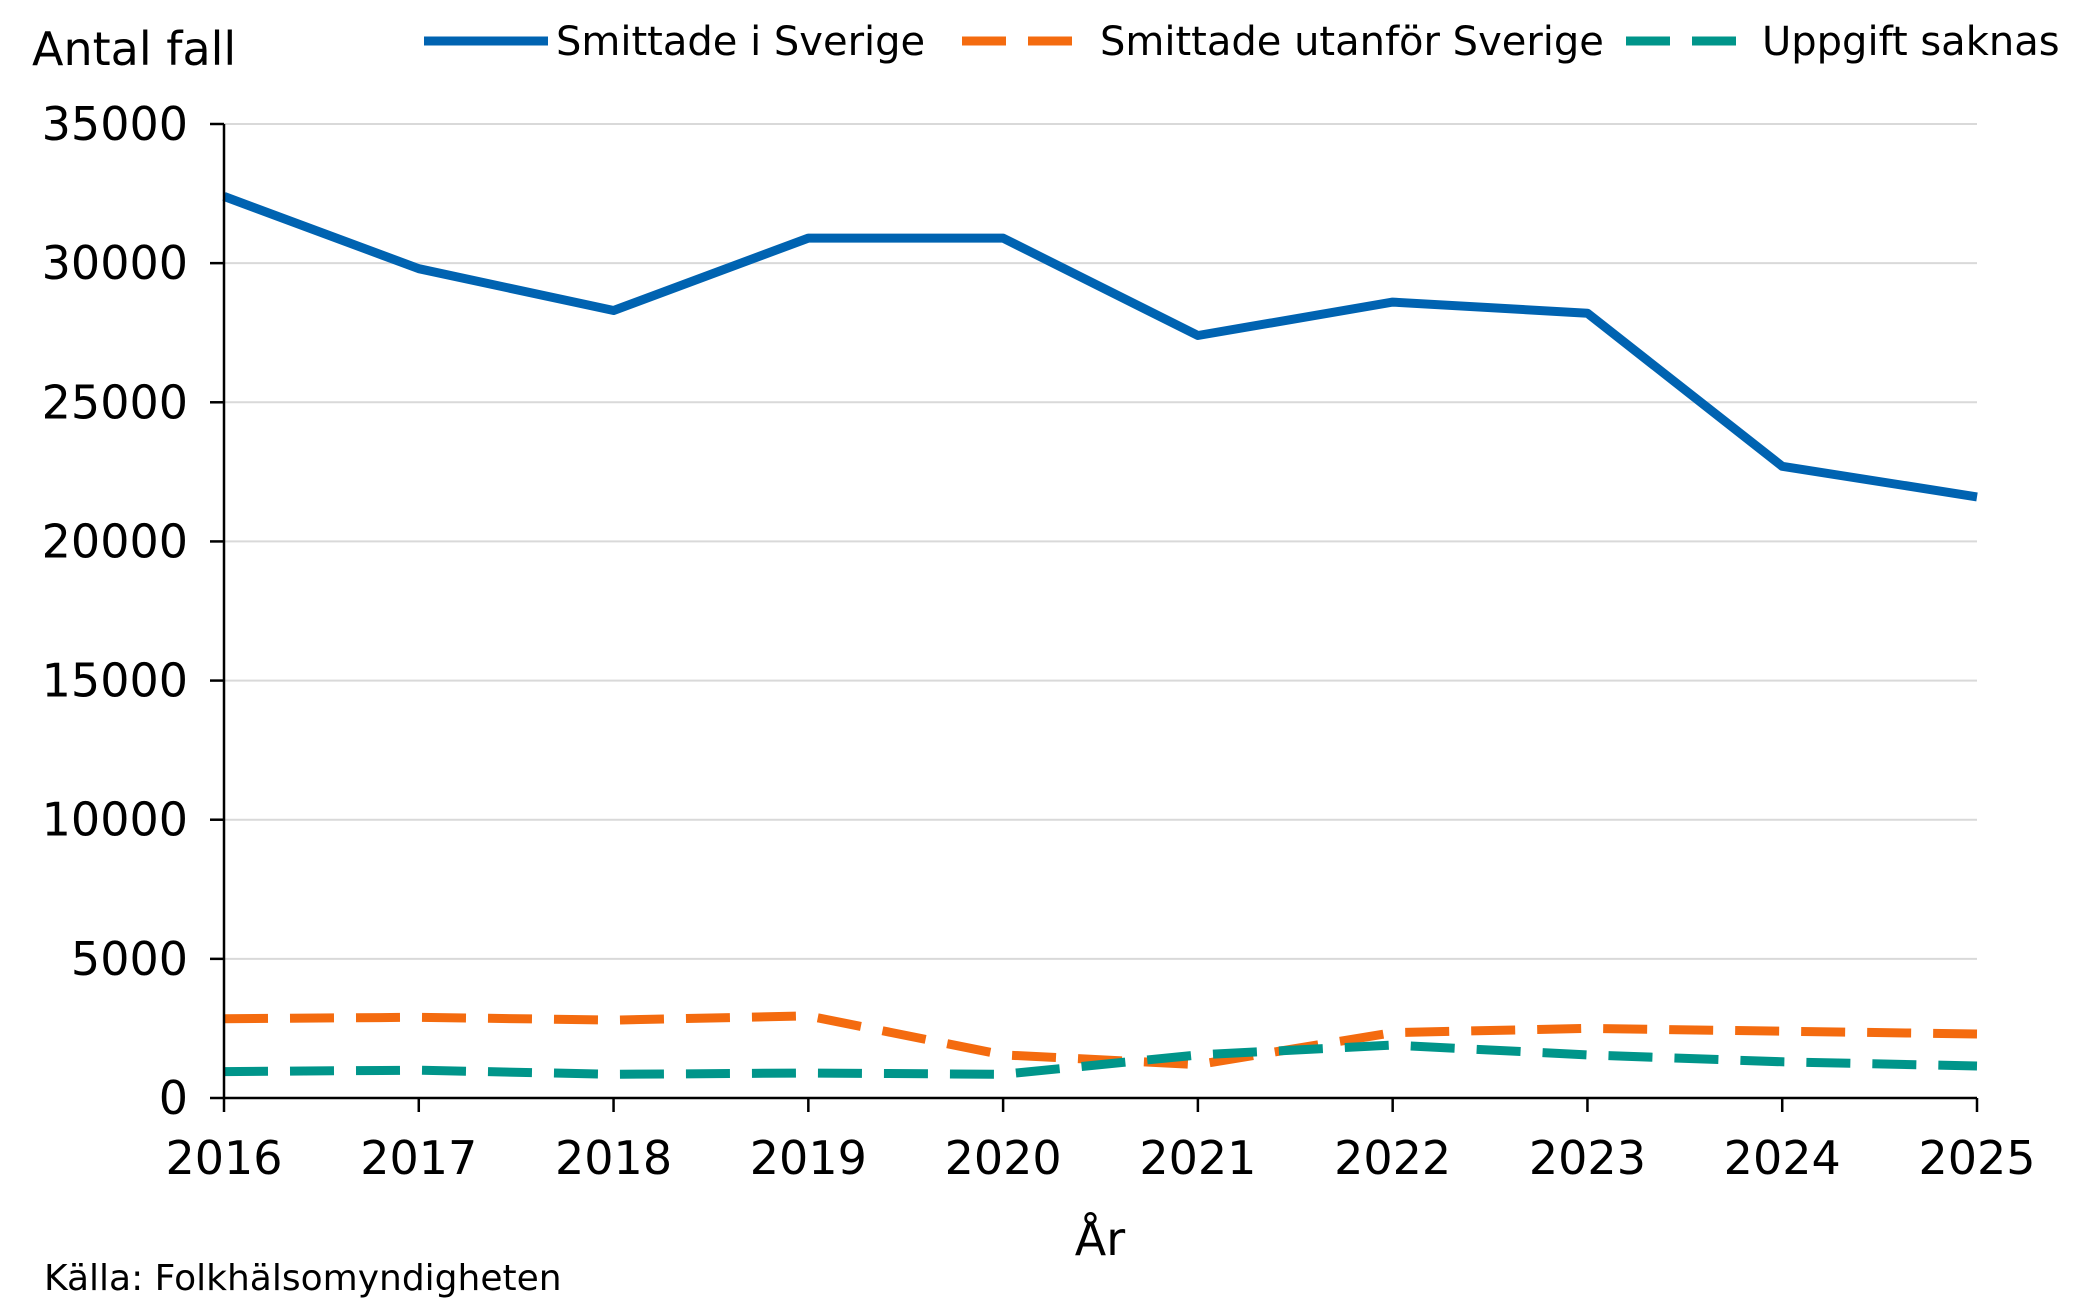 Image resolution: width=2079 pixels, height=1300 pixels. What do you see at coordinates (1782, 1158) in the screenshot?
I see `x-tick-label: 2024` at bounding box center [1782, 1158].